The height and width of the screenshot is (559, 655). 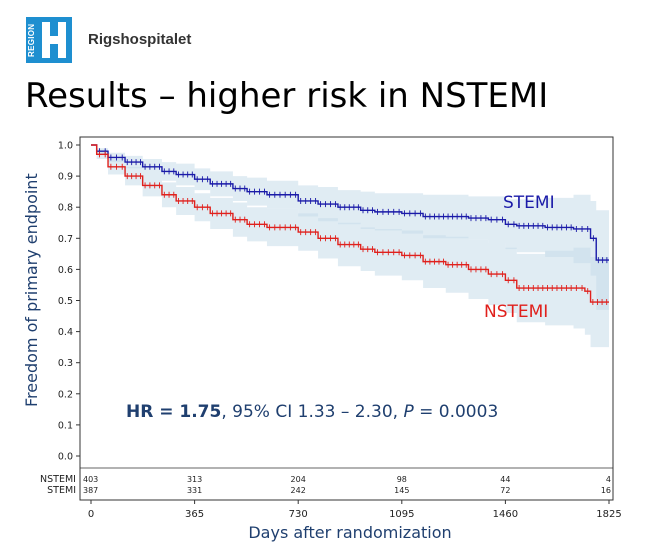 What do you see at coordinates (298, 490) in the screenshot?
I see `risk-value: 242` at bounding box center [298, 490].